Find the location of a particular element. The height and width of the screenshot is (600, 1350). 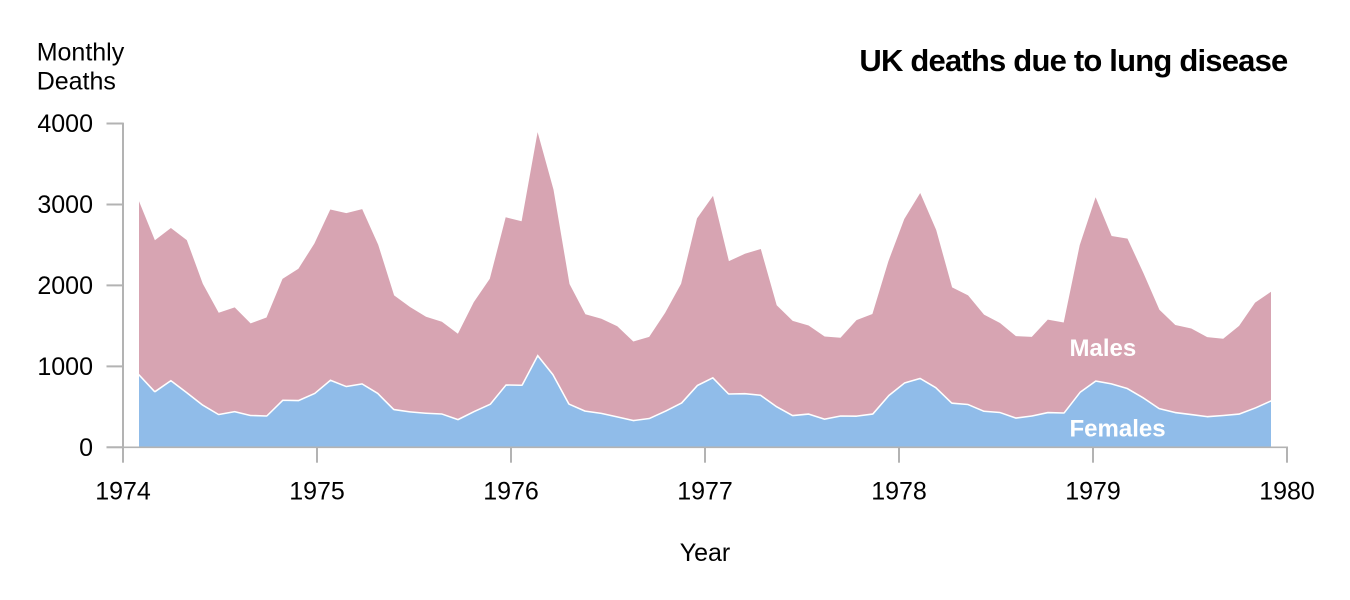

svg-text: Females is located at coordinates (1118, 428).